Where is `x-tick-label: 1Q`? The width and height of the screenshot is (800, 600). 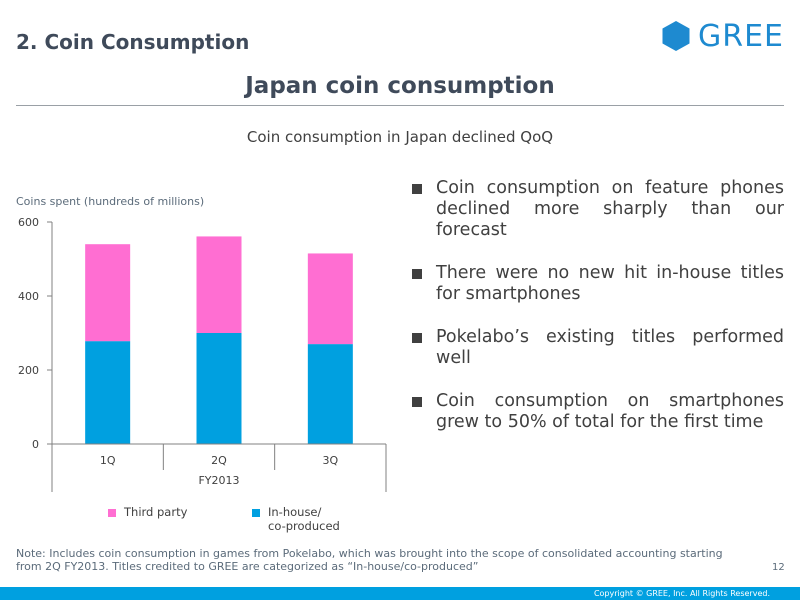 x-tick-label: 1Q is located at coordinates (108, 460).